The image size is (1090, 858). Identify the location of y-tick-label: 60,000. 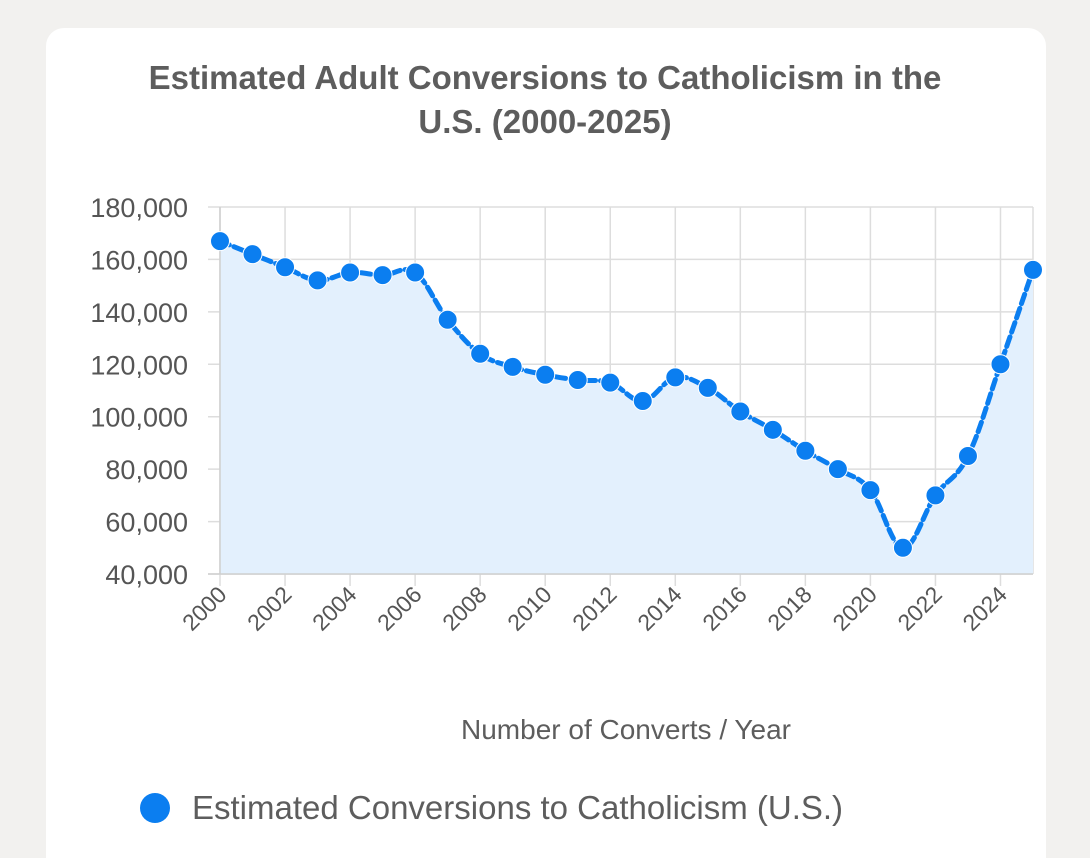
(146, 523).